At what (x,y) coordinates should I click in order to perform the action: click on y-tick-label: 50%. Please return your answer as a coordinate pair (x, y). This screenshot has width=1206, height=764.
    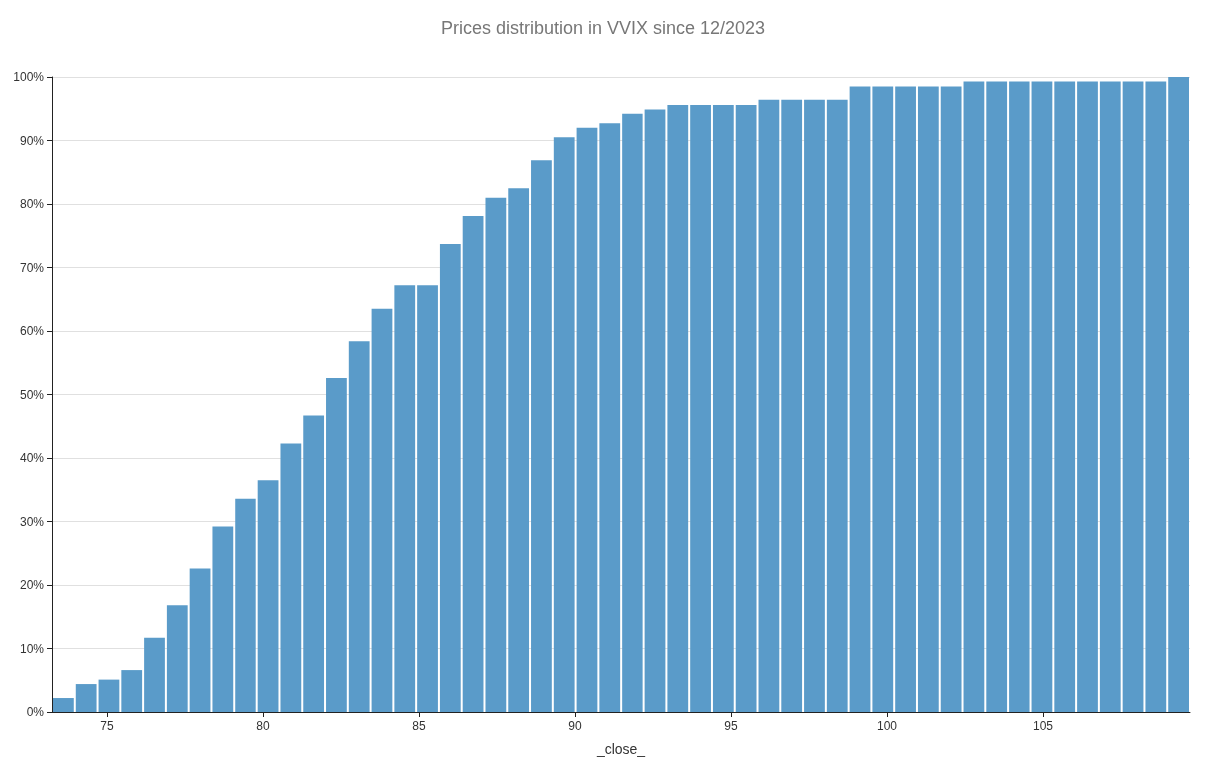
    Looking at the image, I should click on (32, 394).